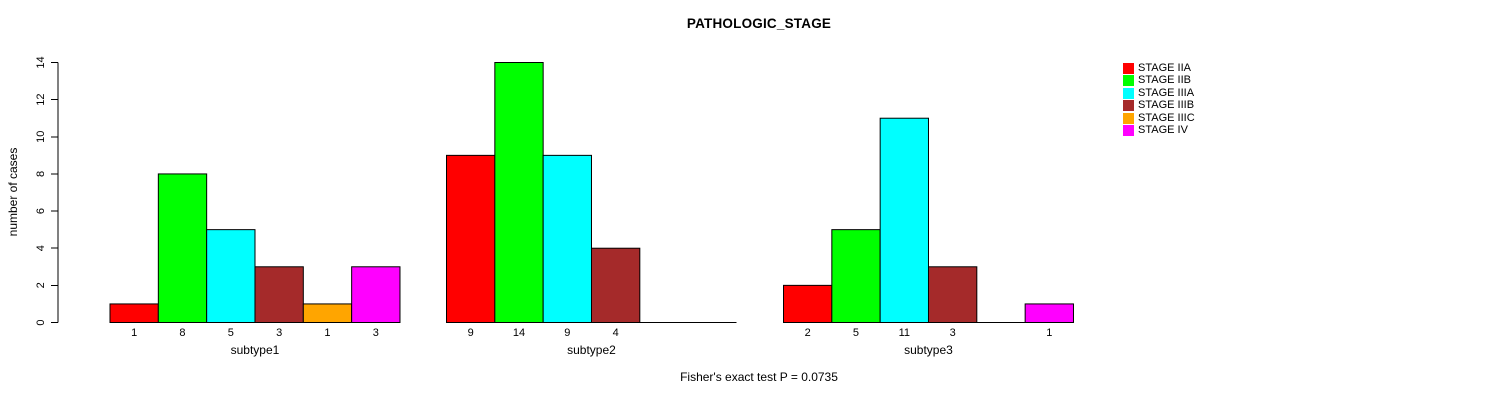 Image resolution: width=1490 pixels, height=400 pixels. What do you see at coordinates (759, 377) in the screenshot?
I see `fisher-test-annotation: Fisher's exact test P = 0.0735` at bounding box center [759, 377].